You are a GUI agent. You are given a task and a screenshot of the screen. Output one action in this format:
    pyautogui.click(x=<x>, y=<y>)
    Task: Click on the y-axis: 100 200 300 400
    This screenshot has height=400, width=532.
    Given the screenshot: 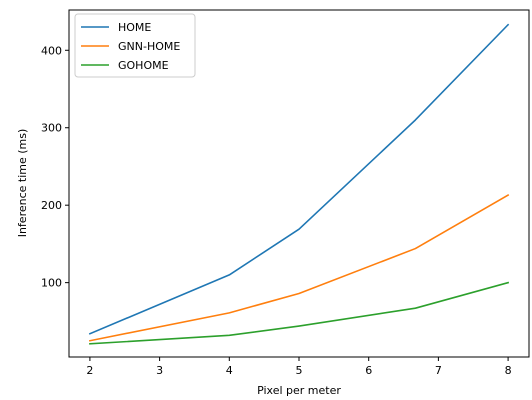 What is the action you would take?
    pyautogui.click(x=55, y=167)
    